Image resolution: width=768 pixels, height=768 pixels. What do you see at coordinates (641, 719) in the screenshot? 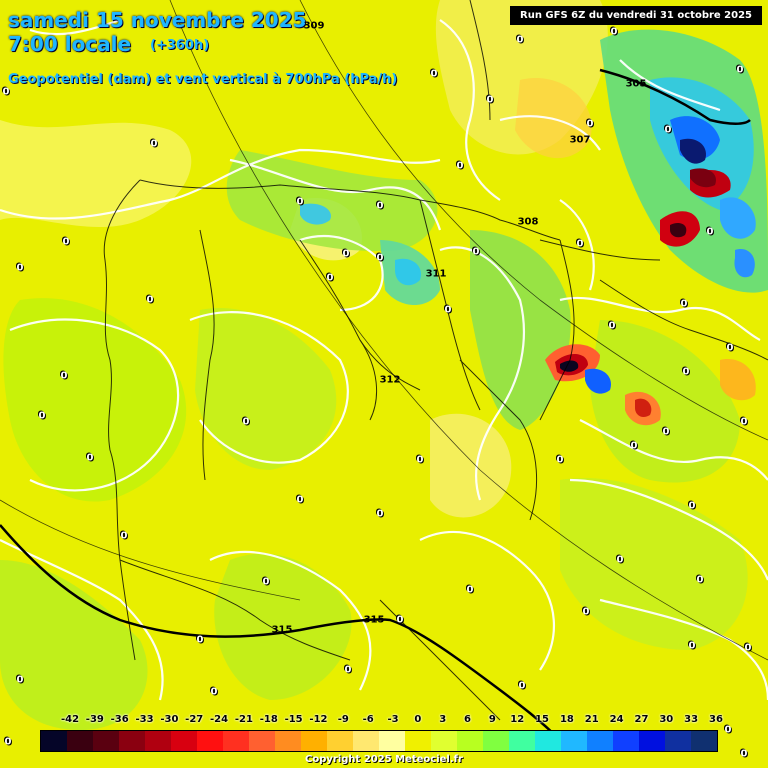
I see `legend-tick-label: 27` at bounding box center [641, 719].